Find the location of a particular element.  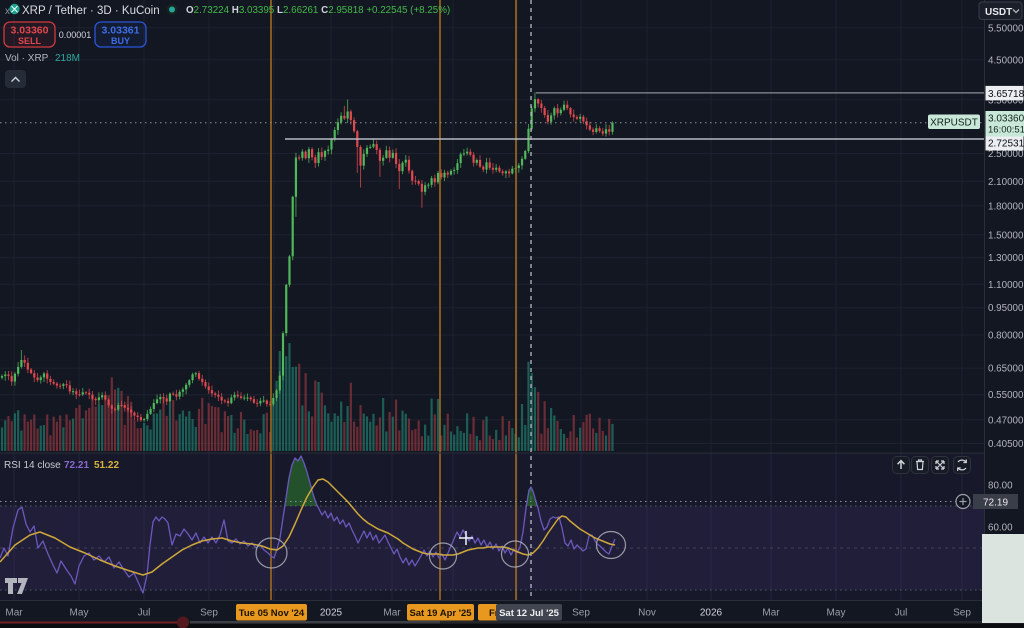

svg-text: x is located at coordinates (7, 11).